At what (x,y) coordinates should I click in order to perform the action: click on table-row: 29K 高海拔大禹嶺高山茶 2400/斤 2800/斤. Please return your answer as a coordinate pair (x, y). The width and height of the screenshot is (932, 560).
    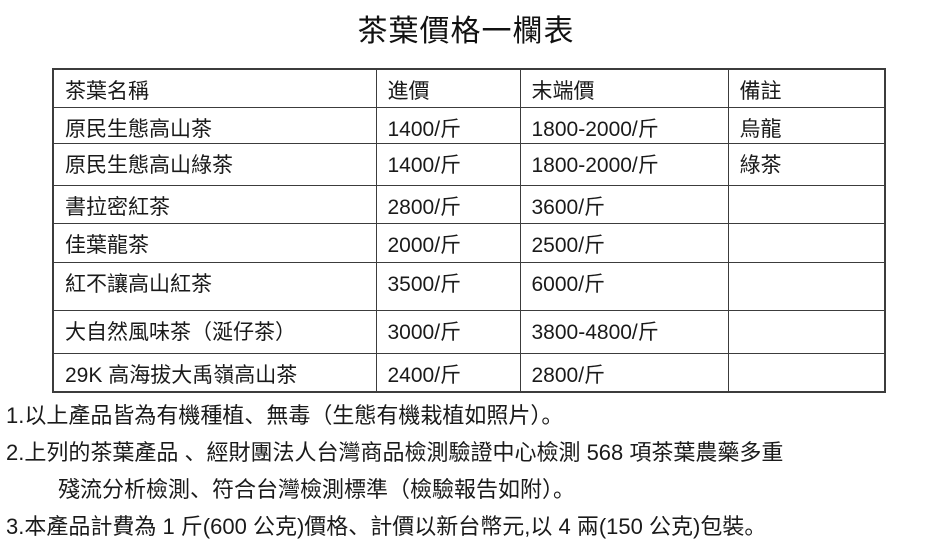
    Looking at the image, I should click on (469, 372).